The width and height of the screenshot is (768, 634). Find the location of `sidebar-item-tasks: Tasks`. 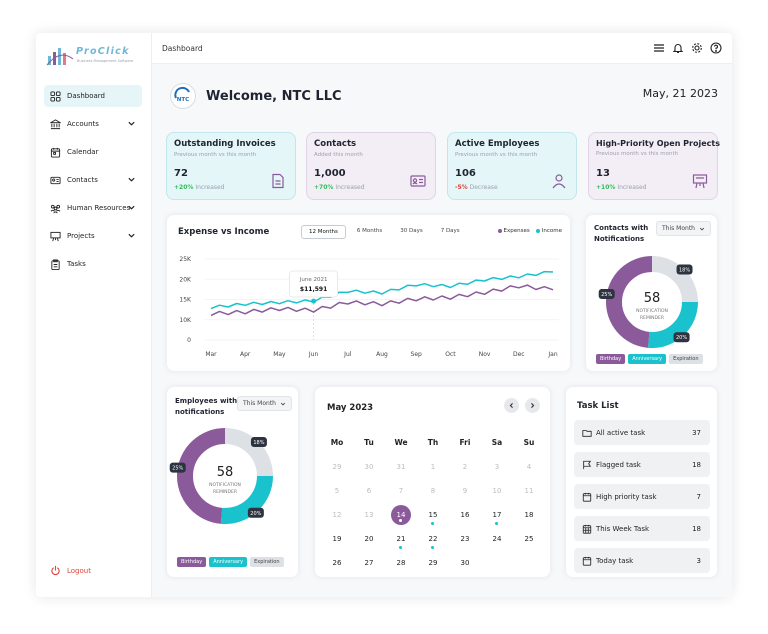

sidebar-item-tasks: Tasks is located at coordinates (93, 264).